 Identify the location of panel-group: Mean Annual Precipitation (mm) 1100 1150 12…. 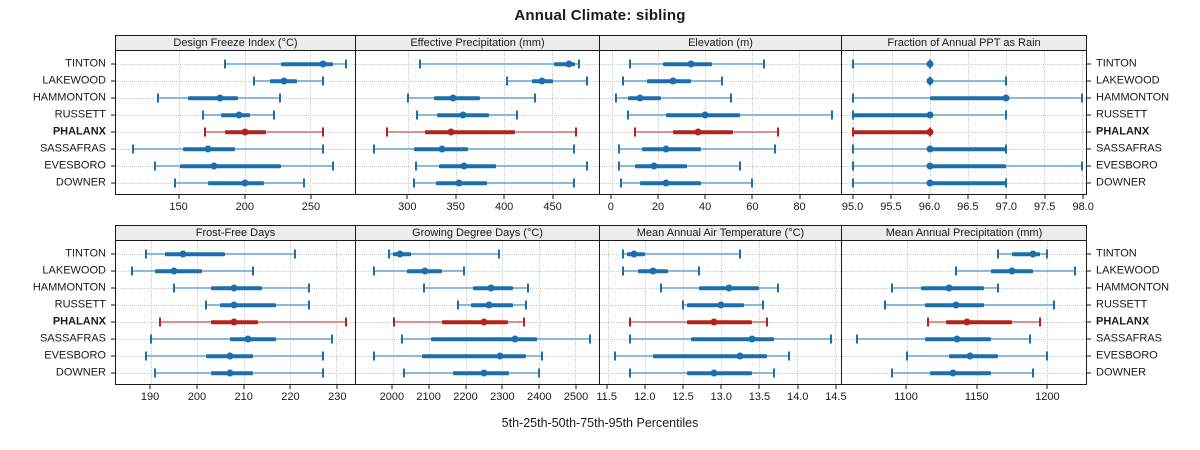
(964, 315).